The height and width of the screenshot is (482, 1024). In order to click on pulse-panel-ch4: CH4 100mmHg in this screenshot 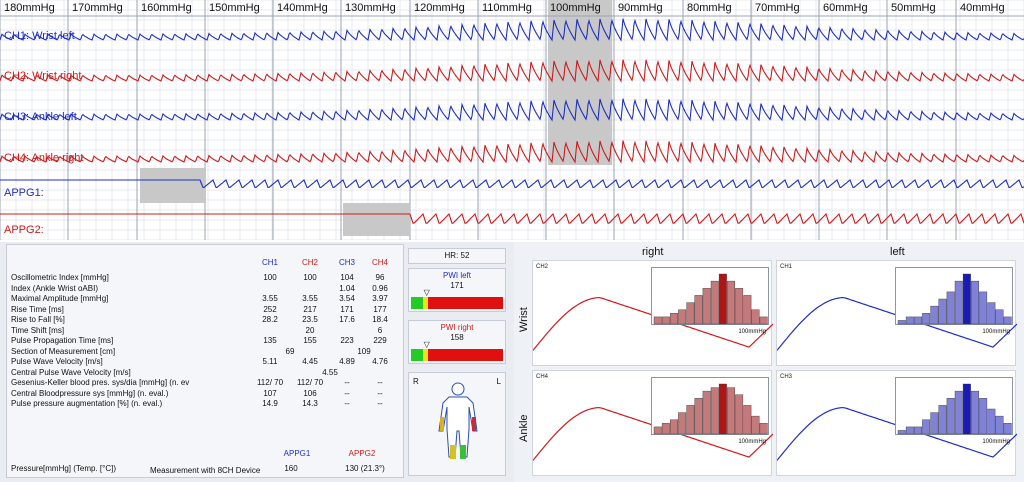, I will do `click(652, 423)`.